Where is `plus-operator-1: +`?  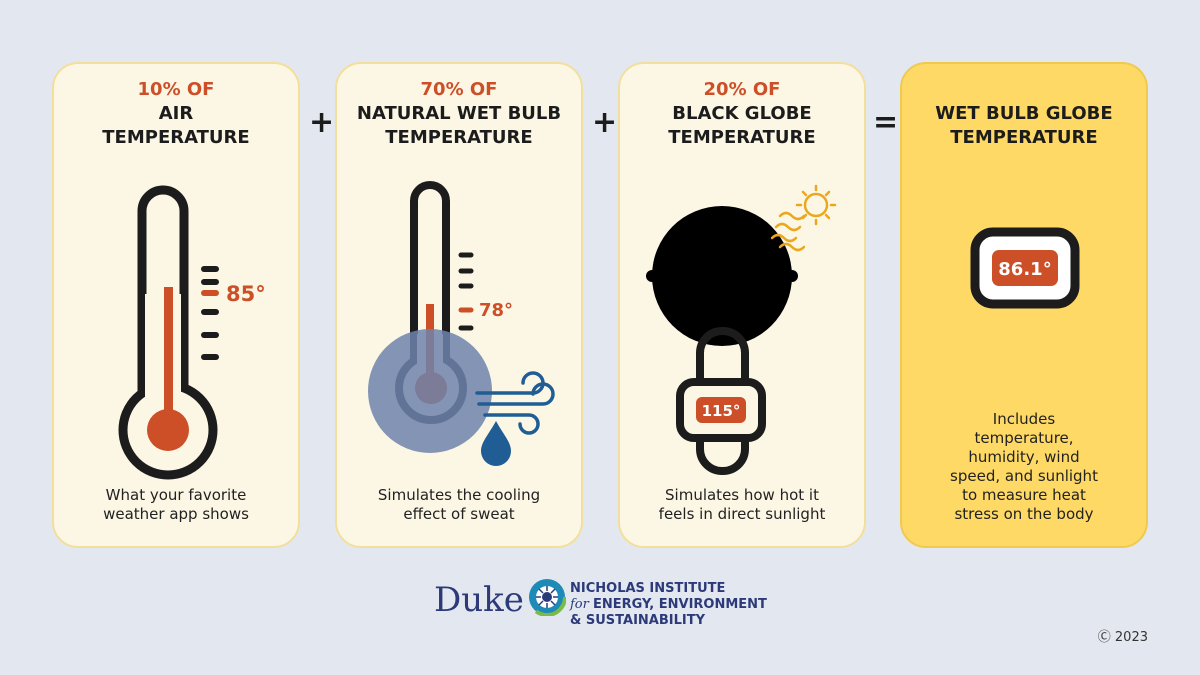 plus-operator-1: + is located at coordinates (322, 122).